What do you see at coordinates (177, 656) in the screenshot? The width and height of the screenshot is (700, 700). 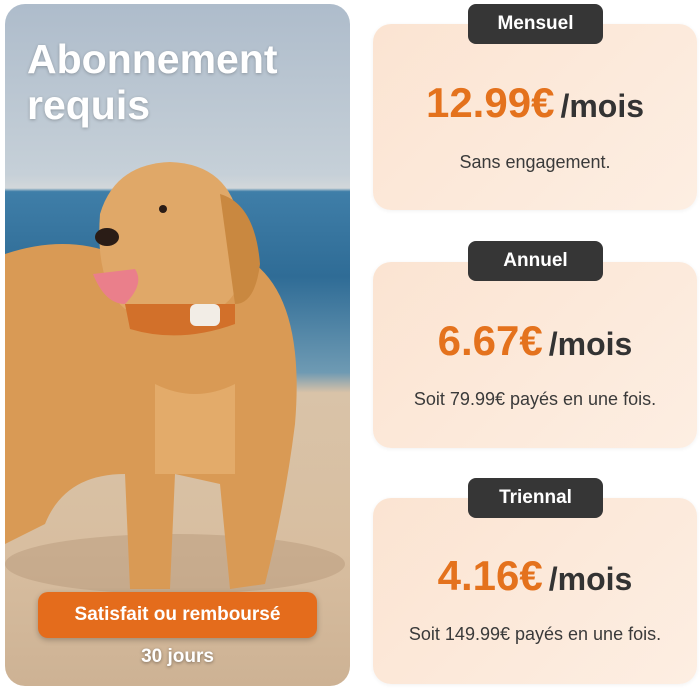 I see `guarantee-duration: 30 jours` at bounding box center [177, 656].